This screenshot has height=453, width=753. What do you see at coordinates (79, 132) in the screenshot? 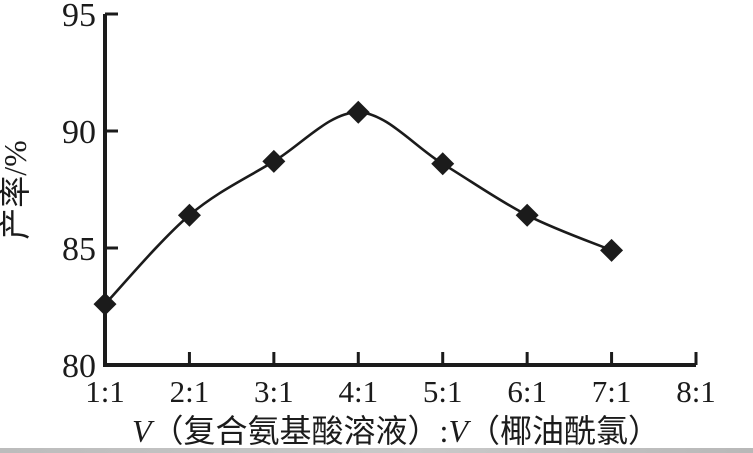
I see `y-tick-label: 90` at bounding box center [79, 132].